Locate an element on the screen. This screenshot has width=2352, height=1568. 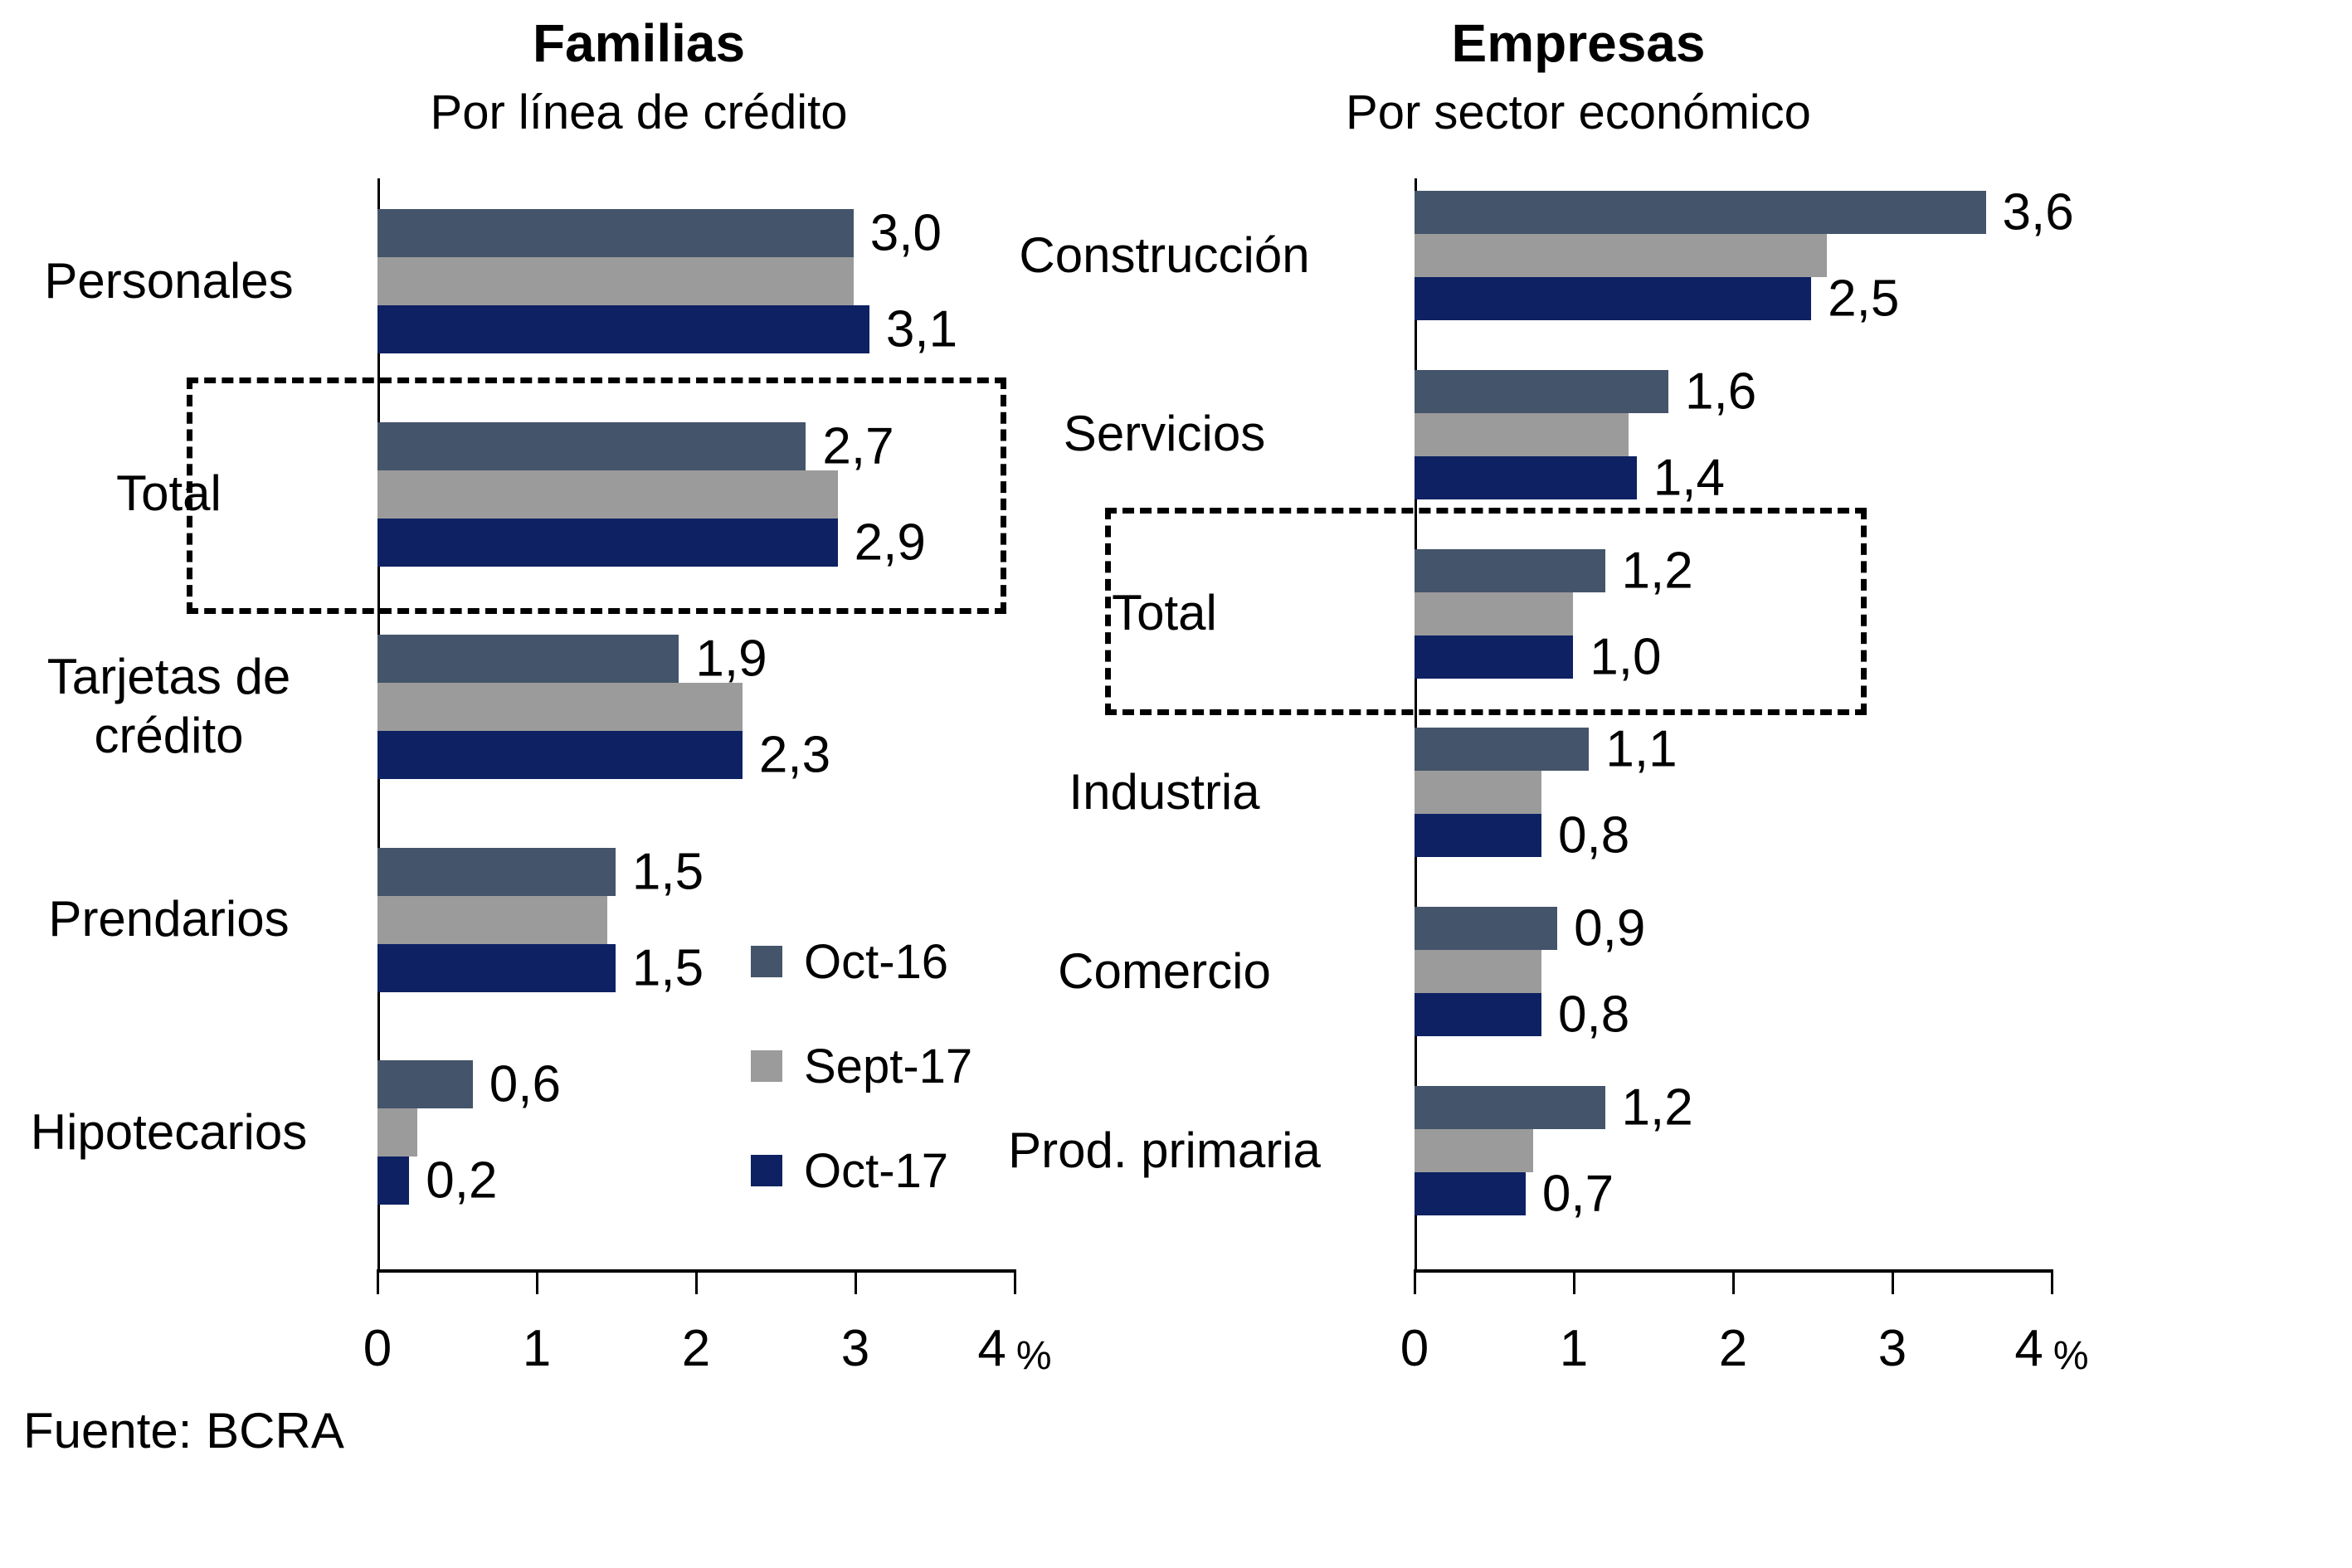
category-row: Prendarios 1,5 1,5 is located at coordinates (506, 919).